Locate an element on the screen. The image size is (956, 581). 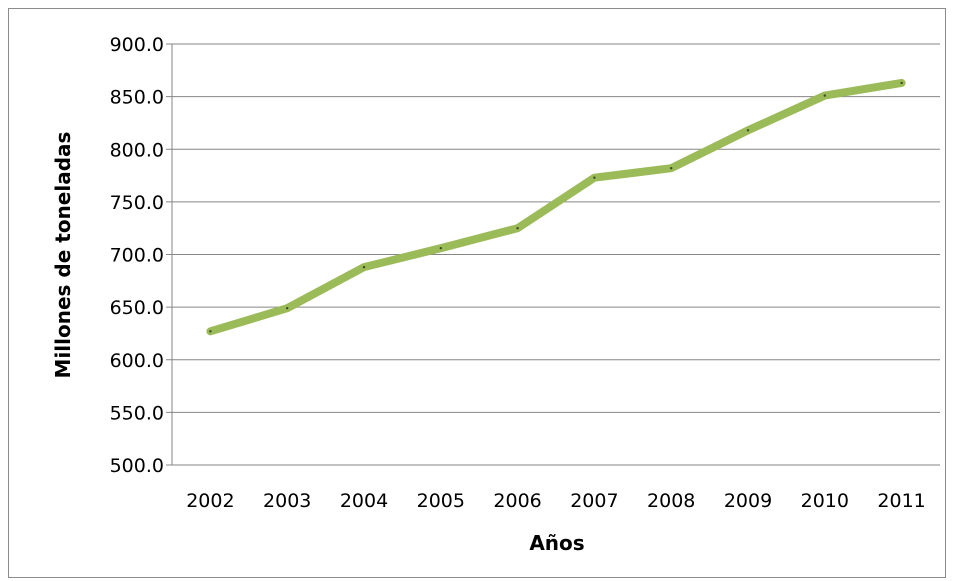
x-tick-label: 2002 is located at coordinates (210, 501).